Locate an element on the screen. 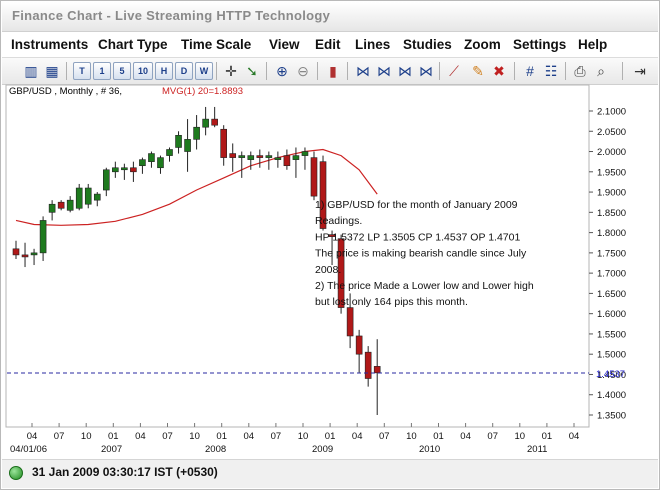 This screenshot has height=490, width=660. chart-bars-icon: ▥ is located at coordinates (31, 71).